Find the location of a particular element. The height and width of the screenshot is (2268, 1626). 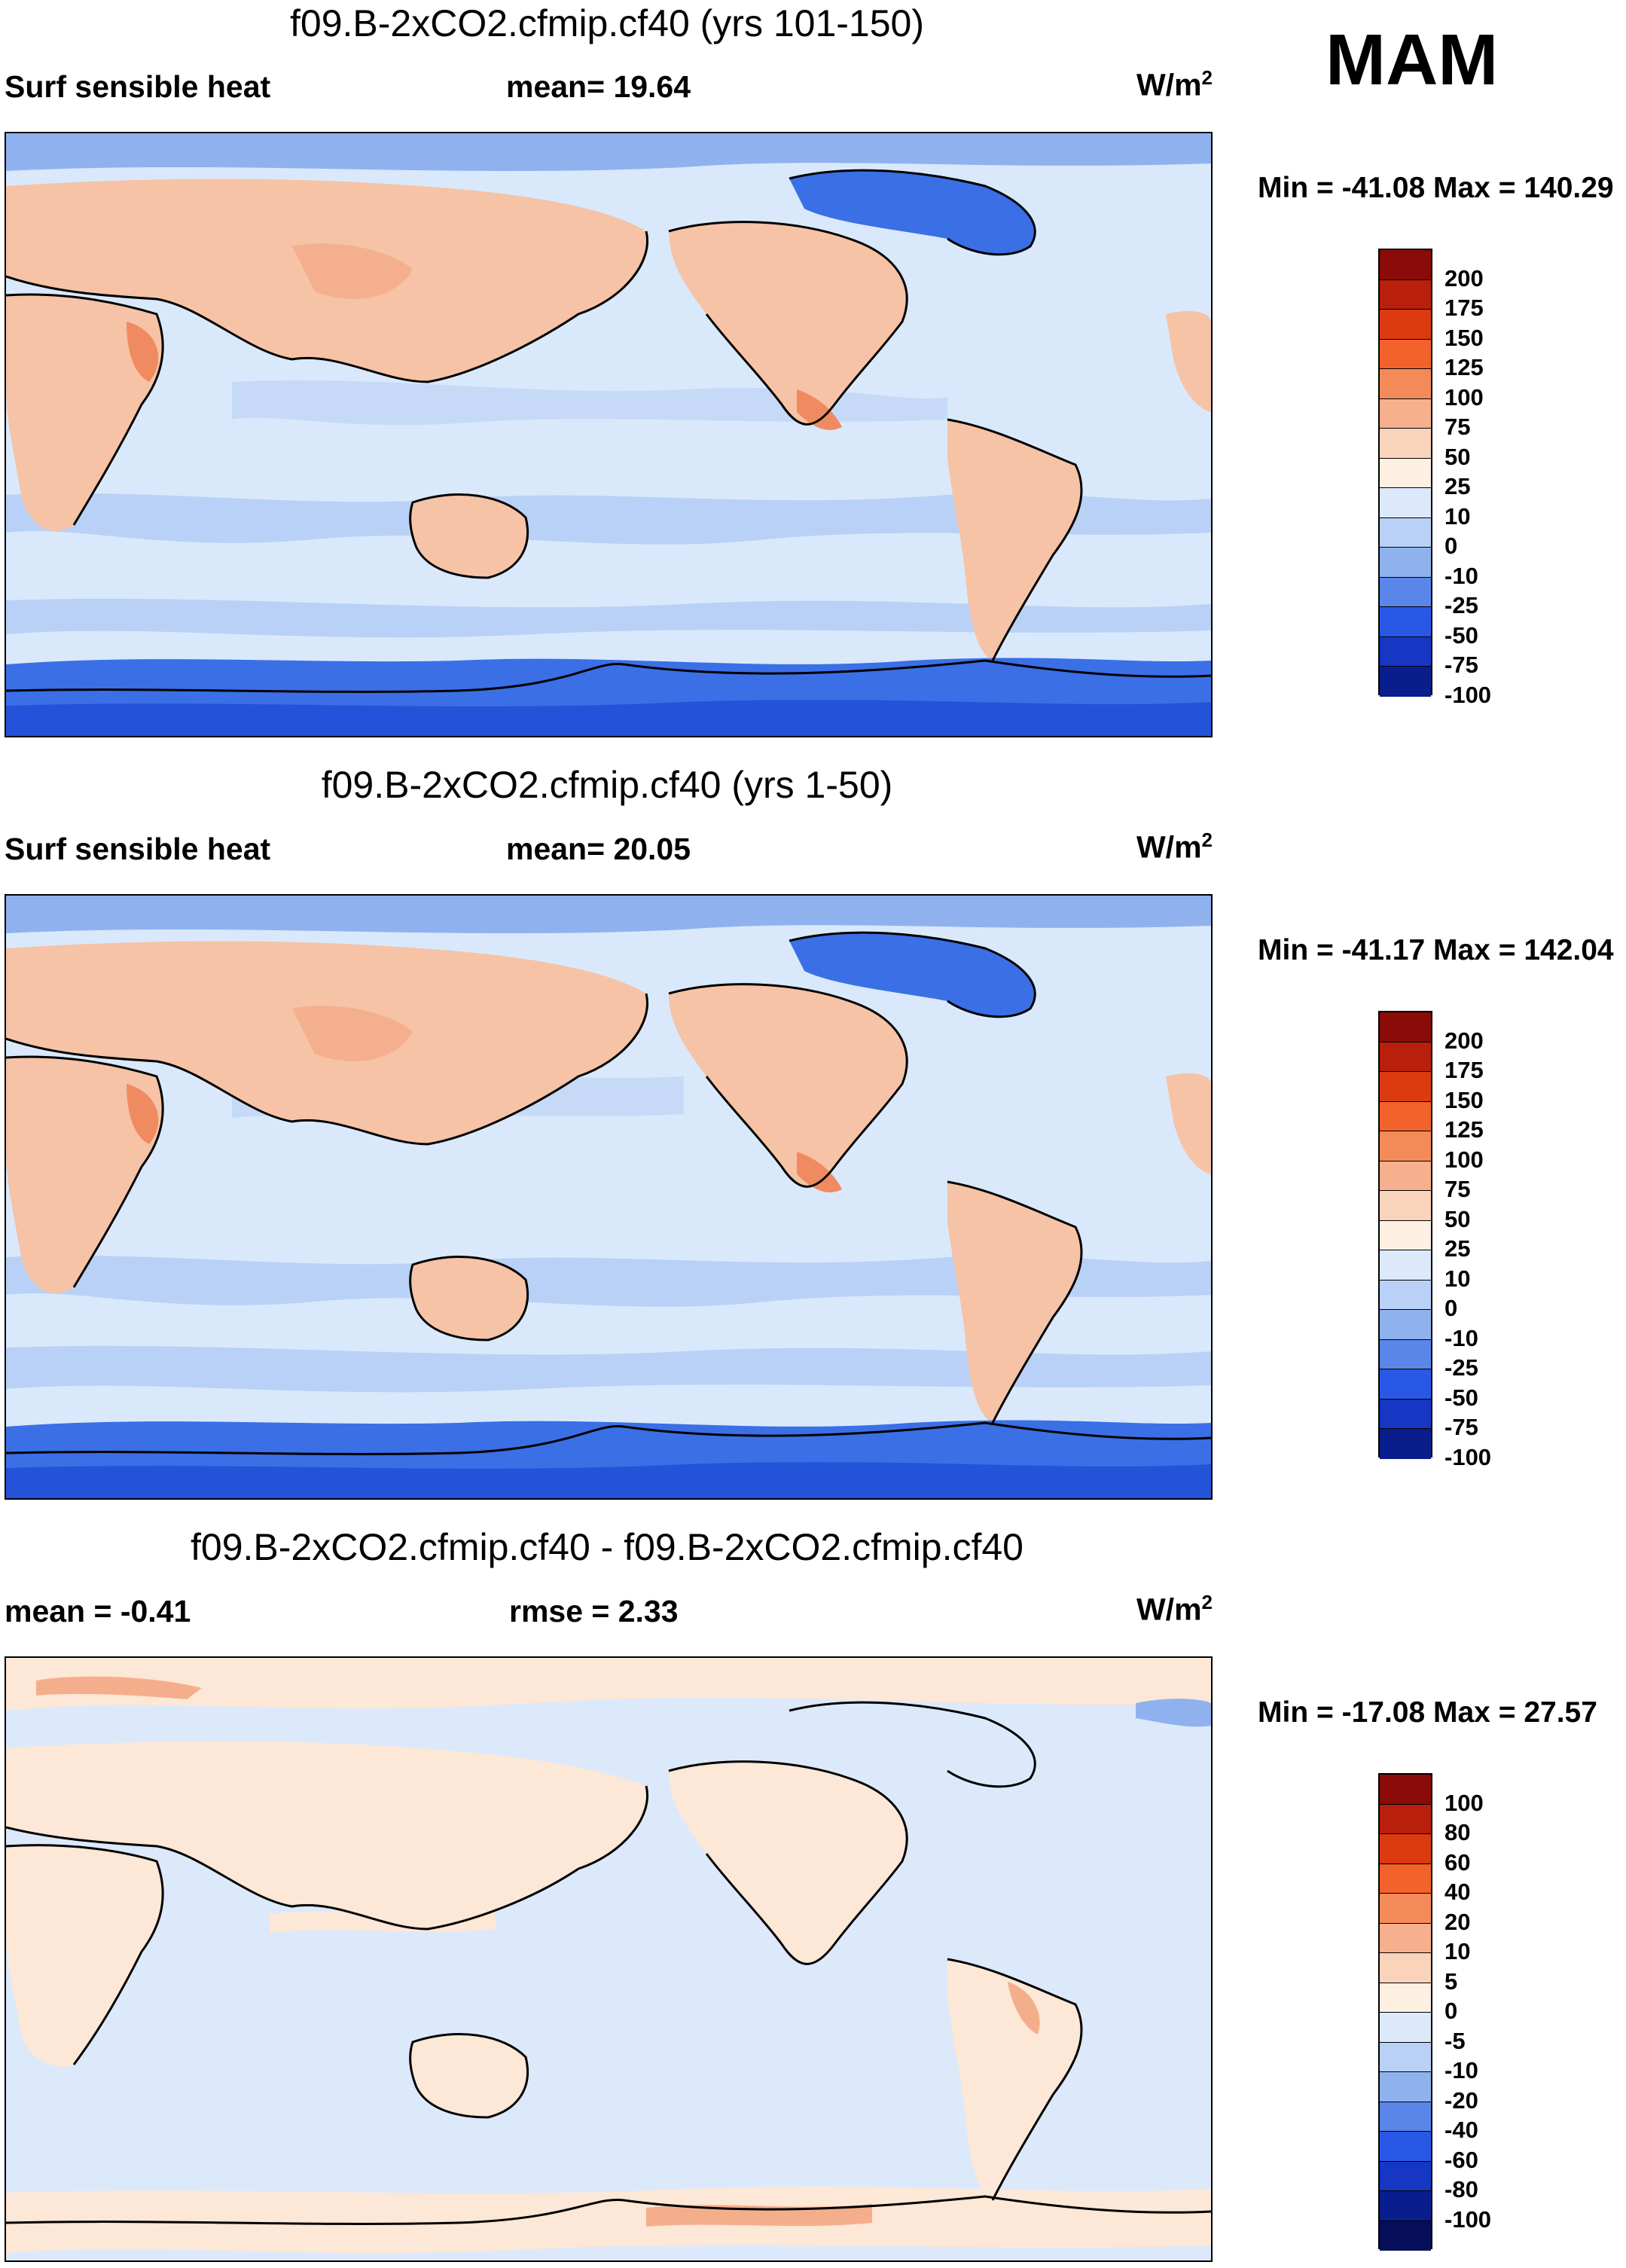

panel-2-variable-label: Surf sensible heat is located at coordinates (138, 849).